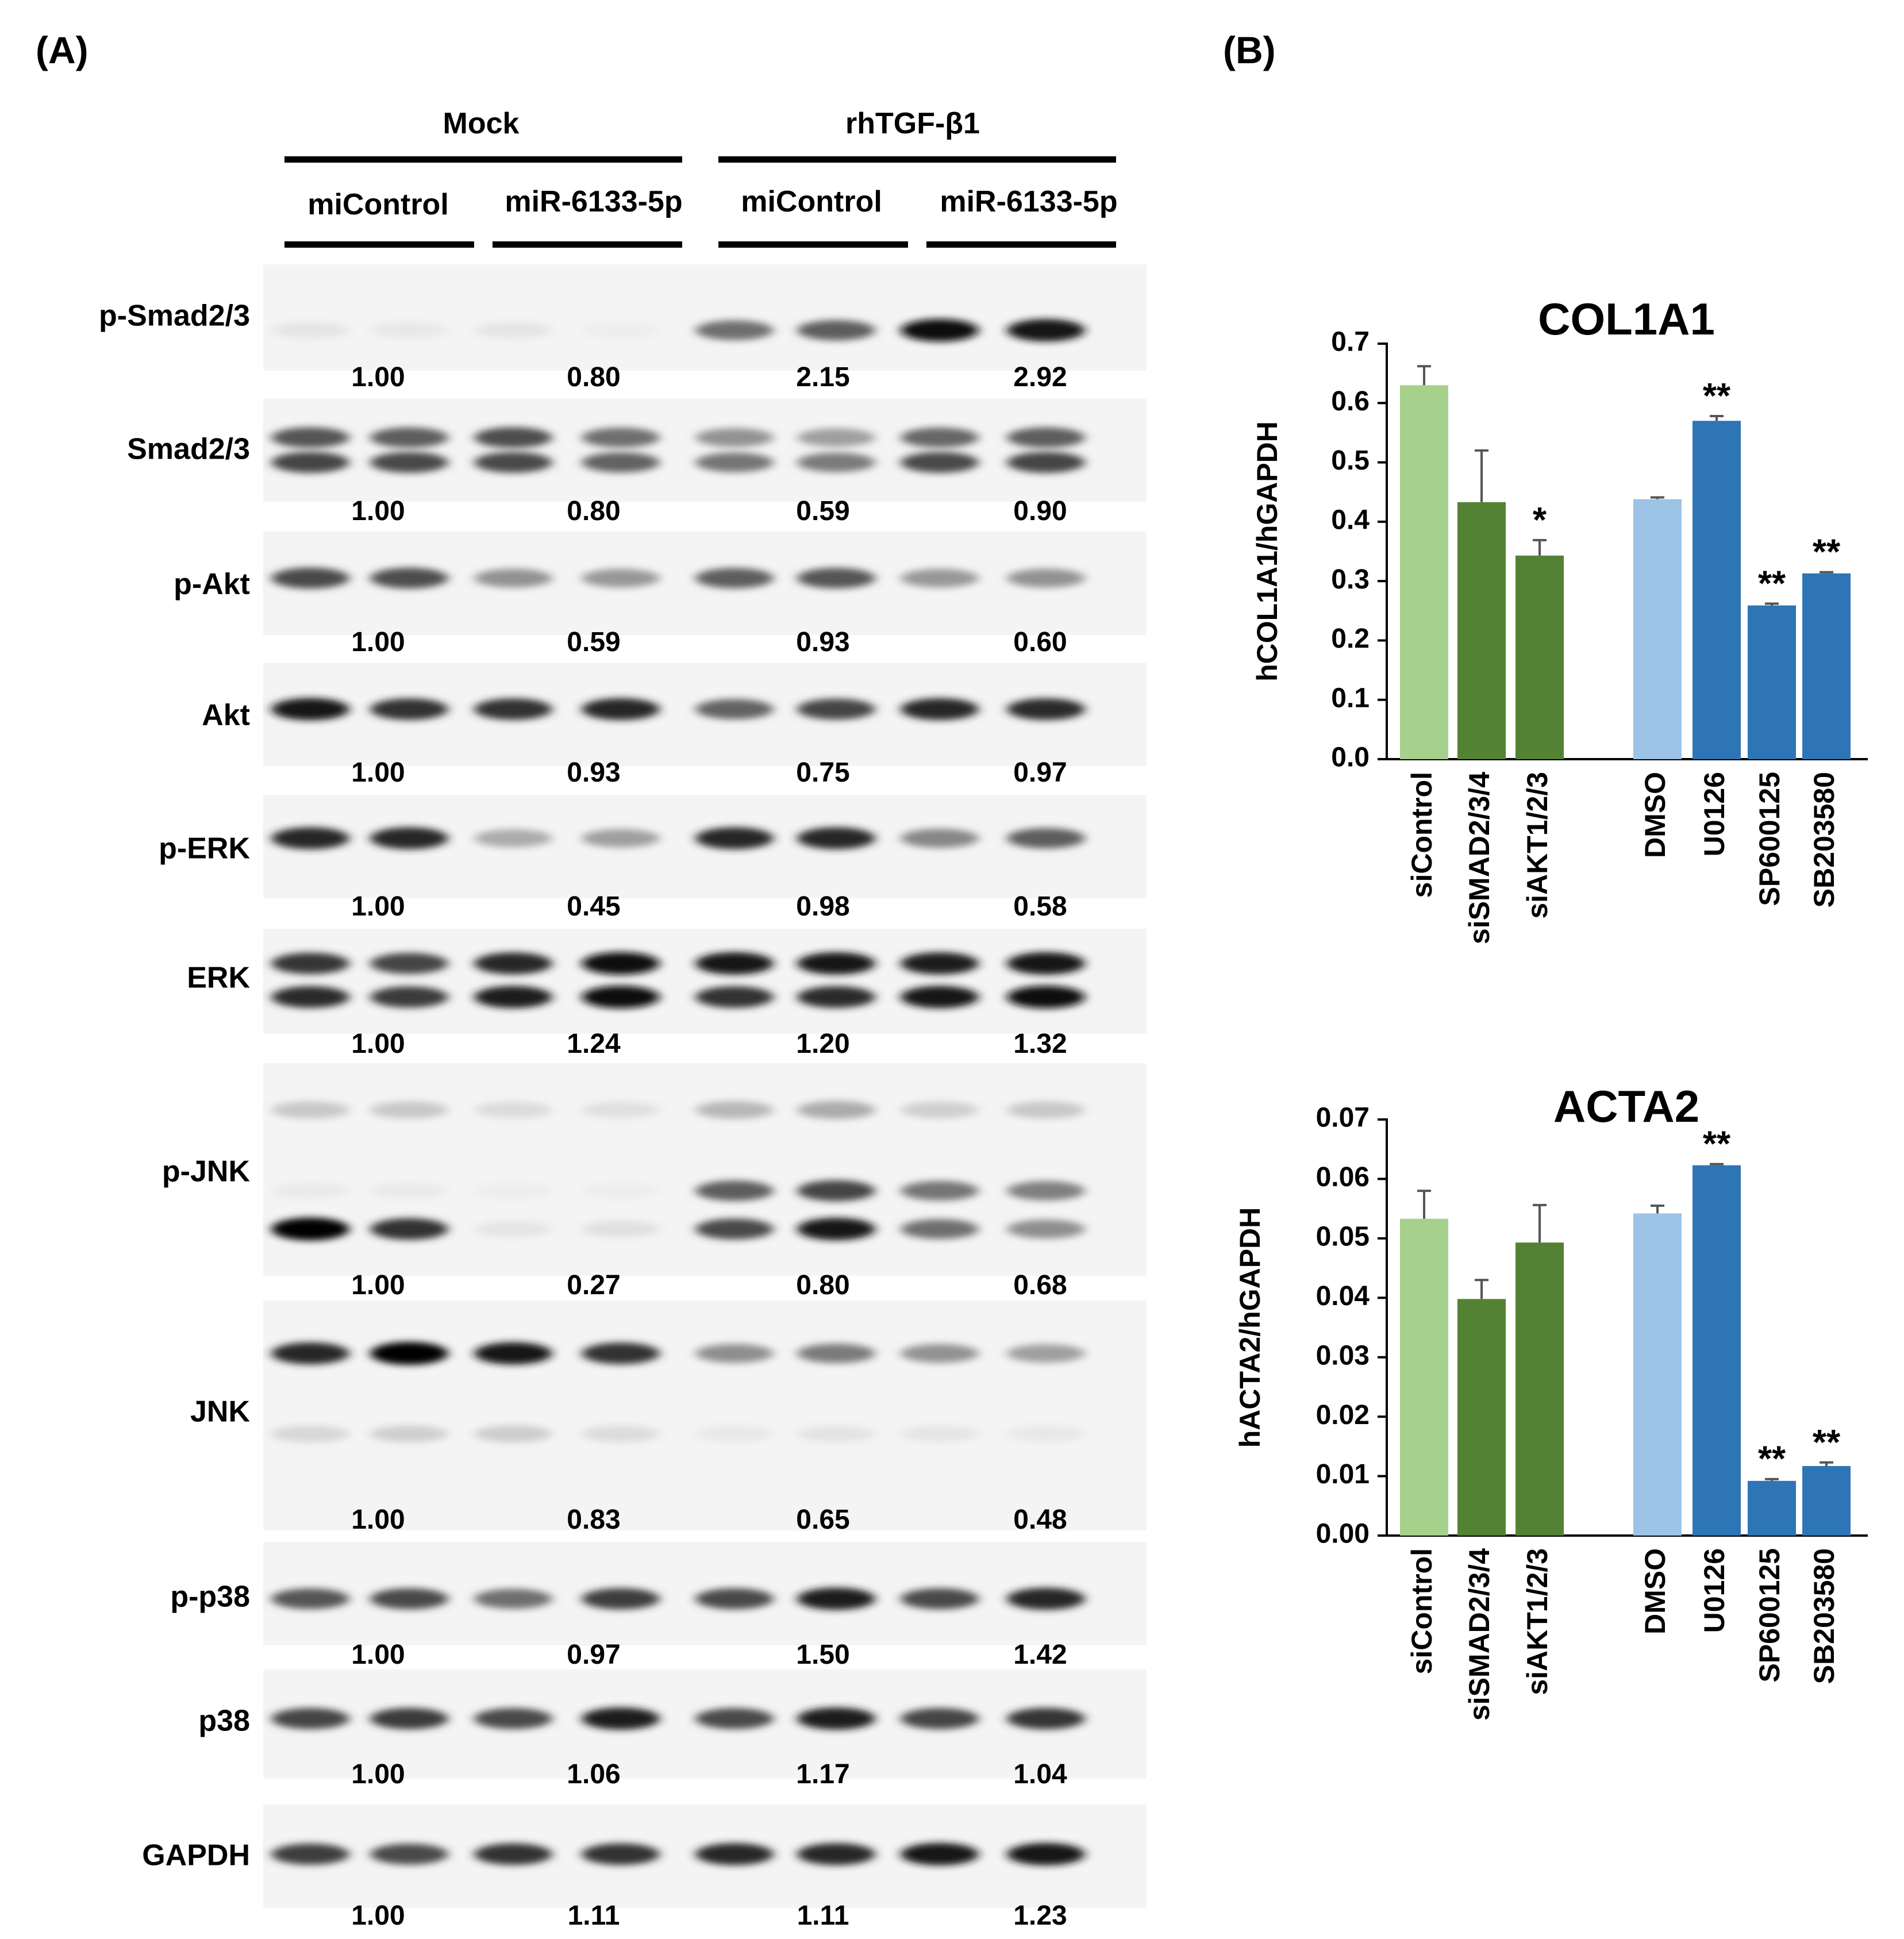 The height and width of the screenshot is (1939, 1904). I want to click on group-label-mock: Mock, so click(482, 123).